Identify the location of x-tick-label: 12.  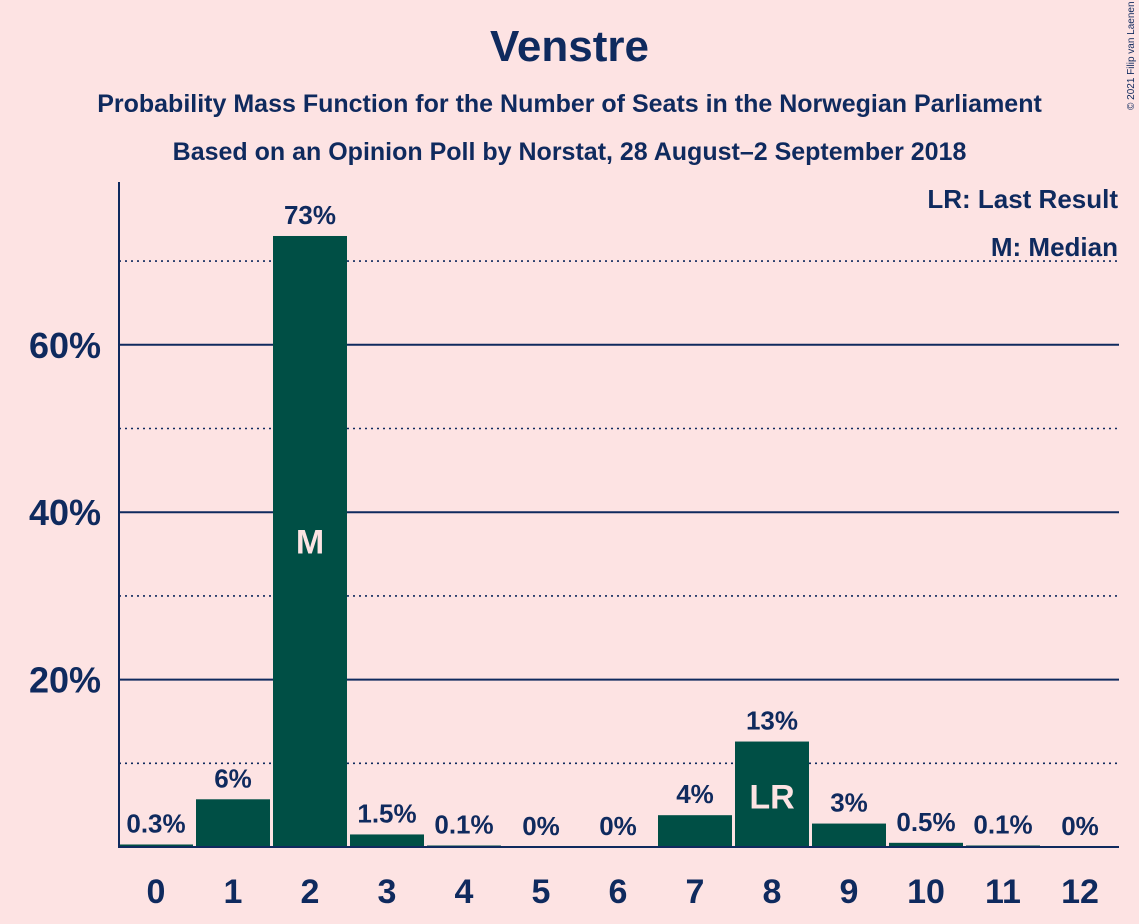
(1080, 892).